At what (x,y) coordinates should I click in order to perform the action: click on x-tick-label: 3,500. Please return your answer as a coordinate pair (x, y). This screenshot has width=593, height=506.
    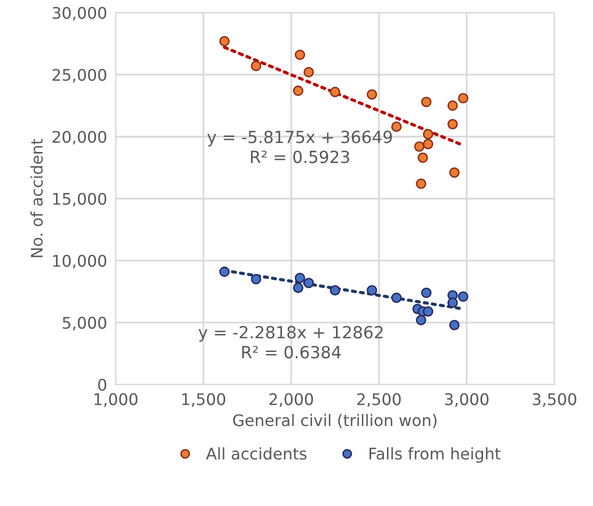
    Looking at the image, I should click on (554, 400).